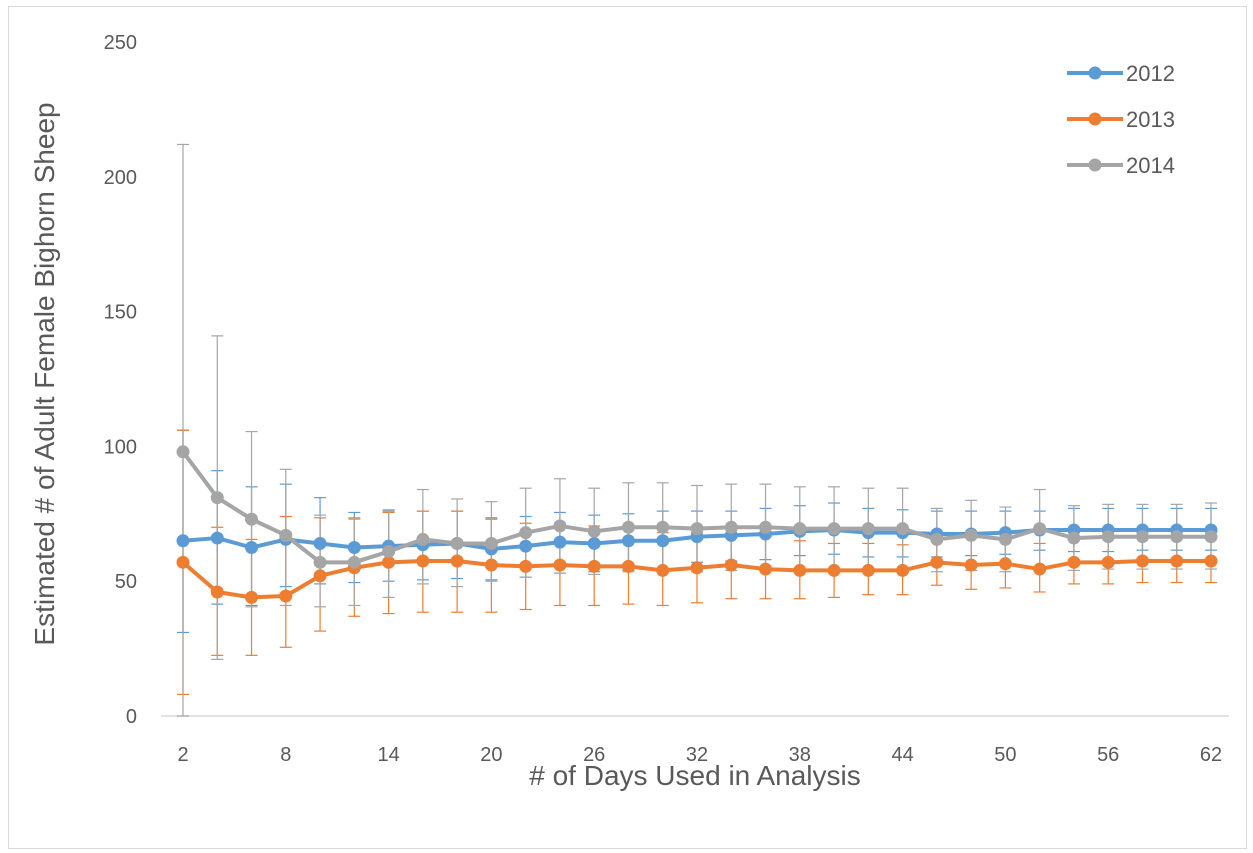 The height and width of the screenshot is (853, 1253). I want to click on legend-marker-2013, so click(1095, 119).